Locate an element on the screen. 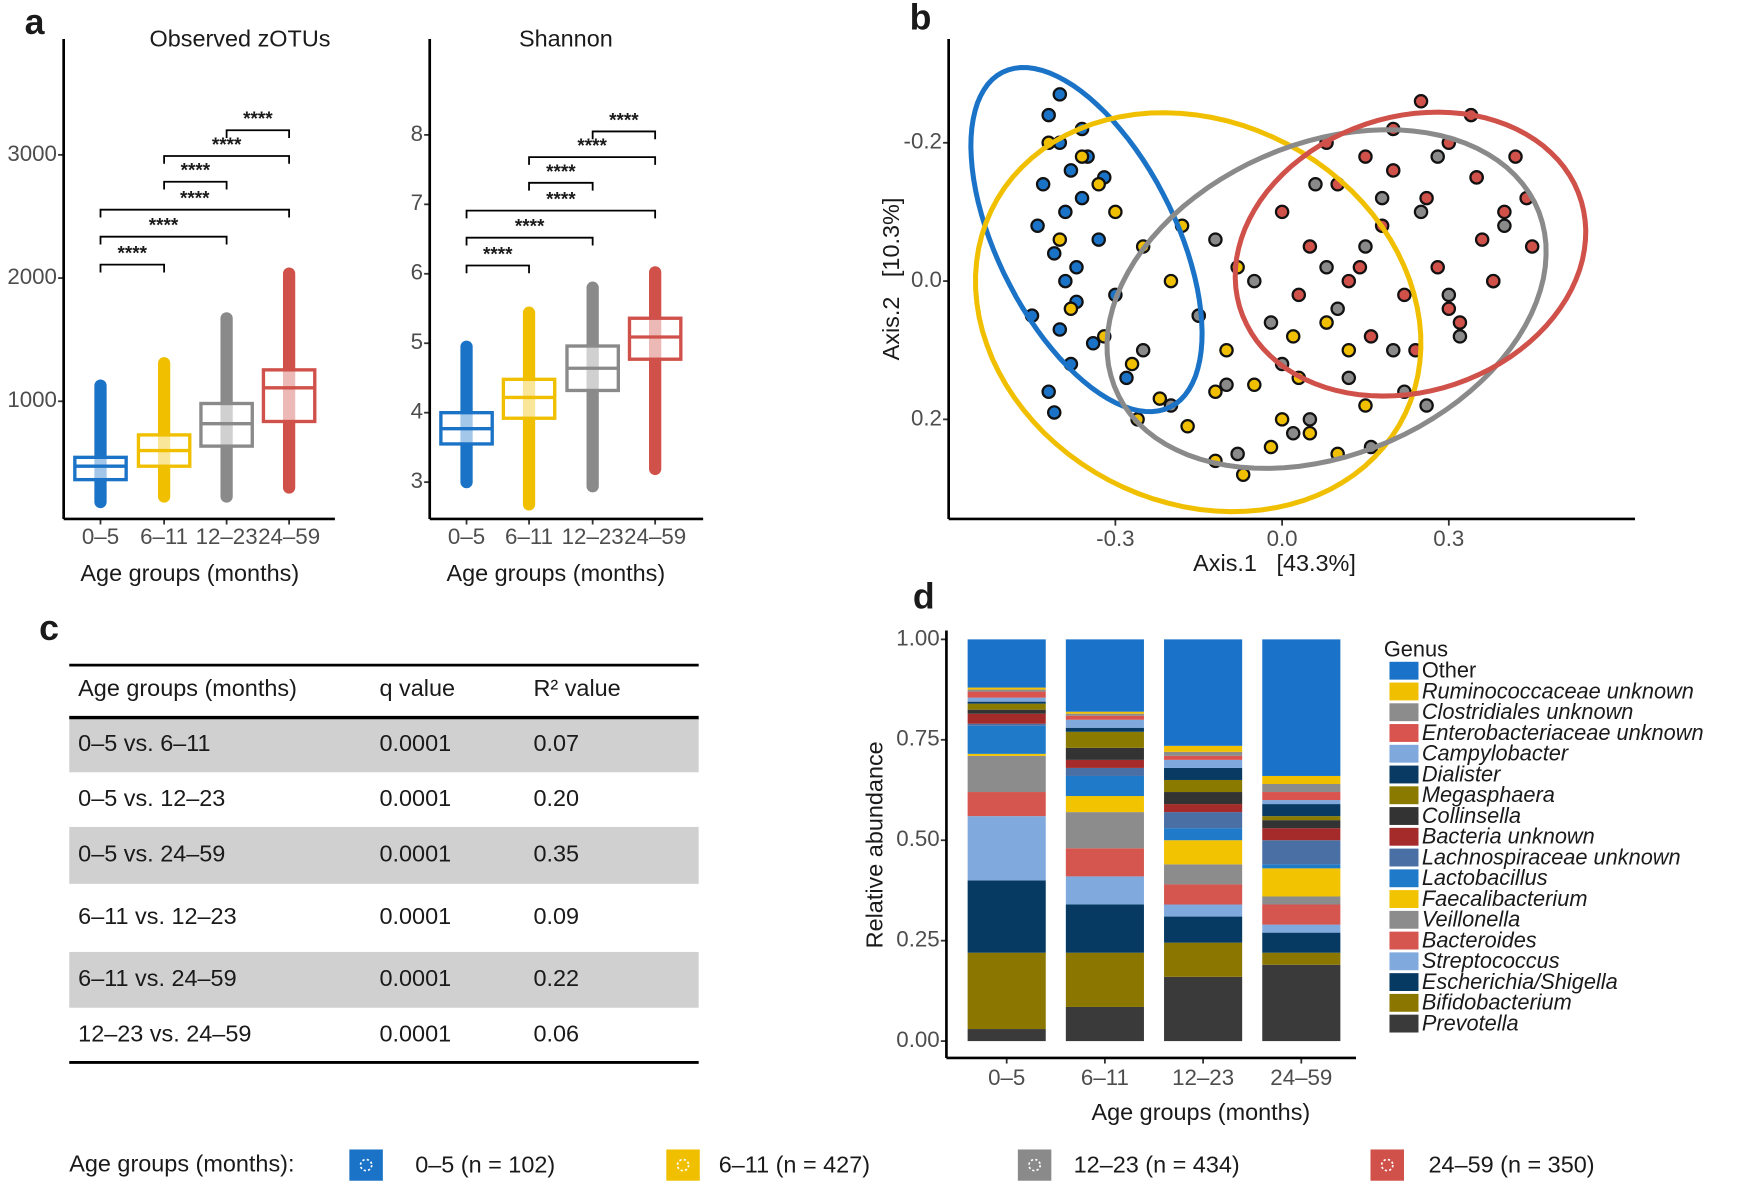 This screenshot has height=1193, width=1750. table-cell: 0.35 is located at coordinates (557, 854).